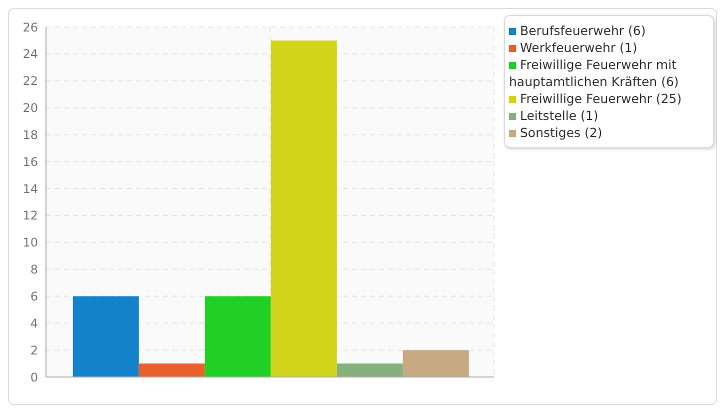 The height and width of the screenshot is (413, 725). What do you see at coordinates (594, 73) in the screenshot?
I see `legend-label: Freiwillige Feuerwehr mit hauptamtlichen Kräften (6)` at bounding box center [594, 73].